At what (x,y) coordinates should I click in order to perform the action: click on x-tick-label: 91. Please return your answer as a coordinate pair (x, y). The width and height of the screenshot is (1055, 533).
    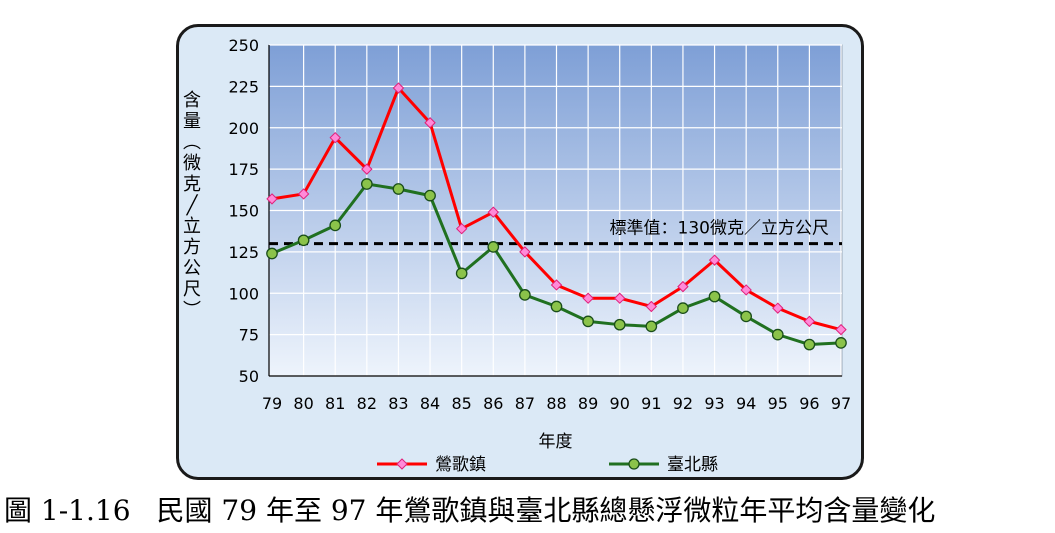
    Looking at the image, I should click on (651, 403).